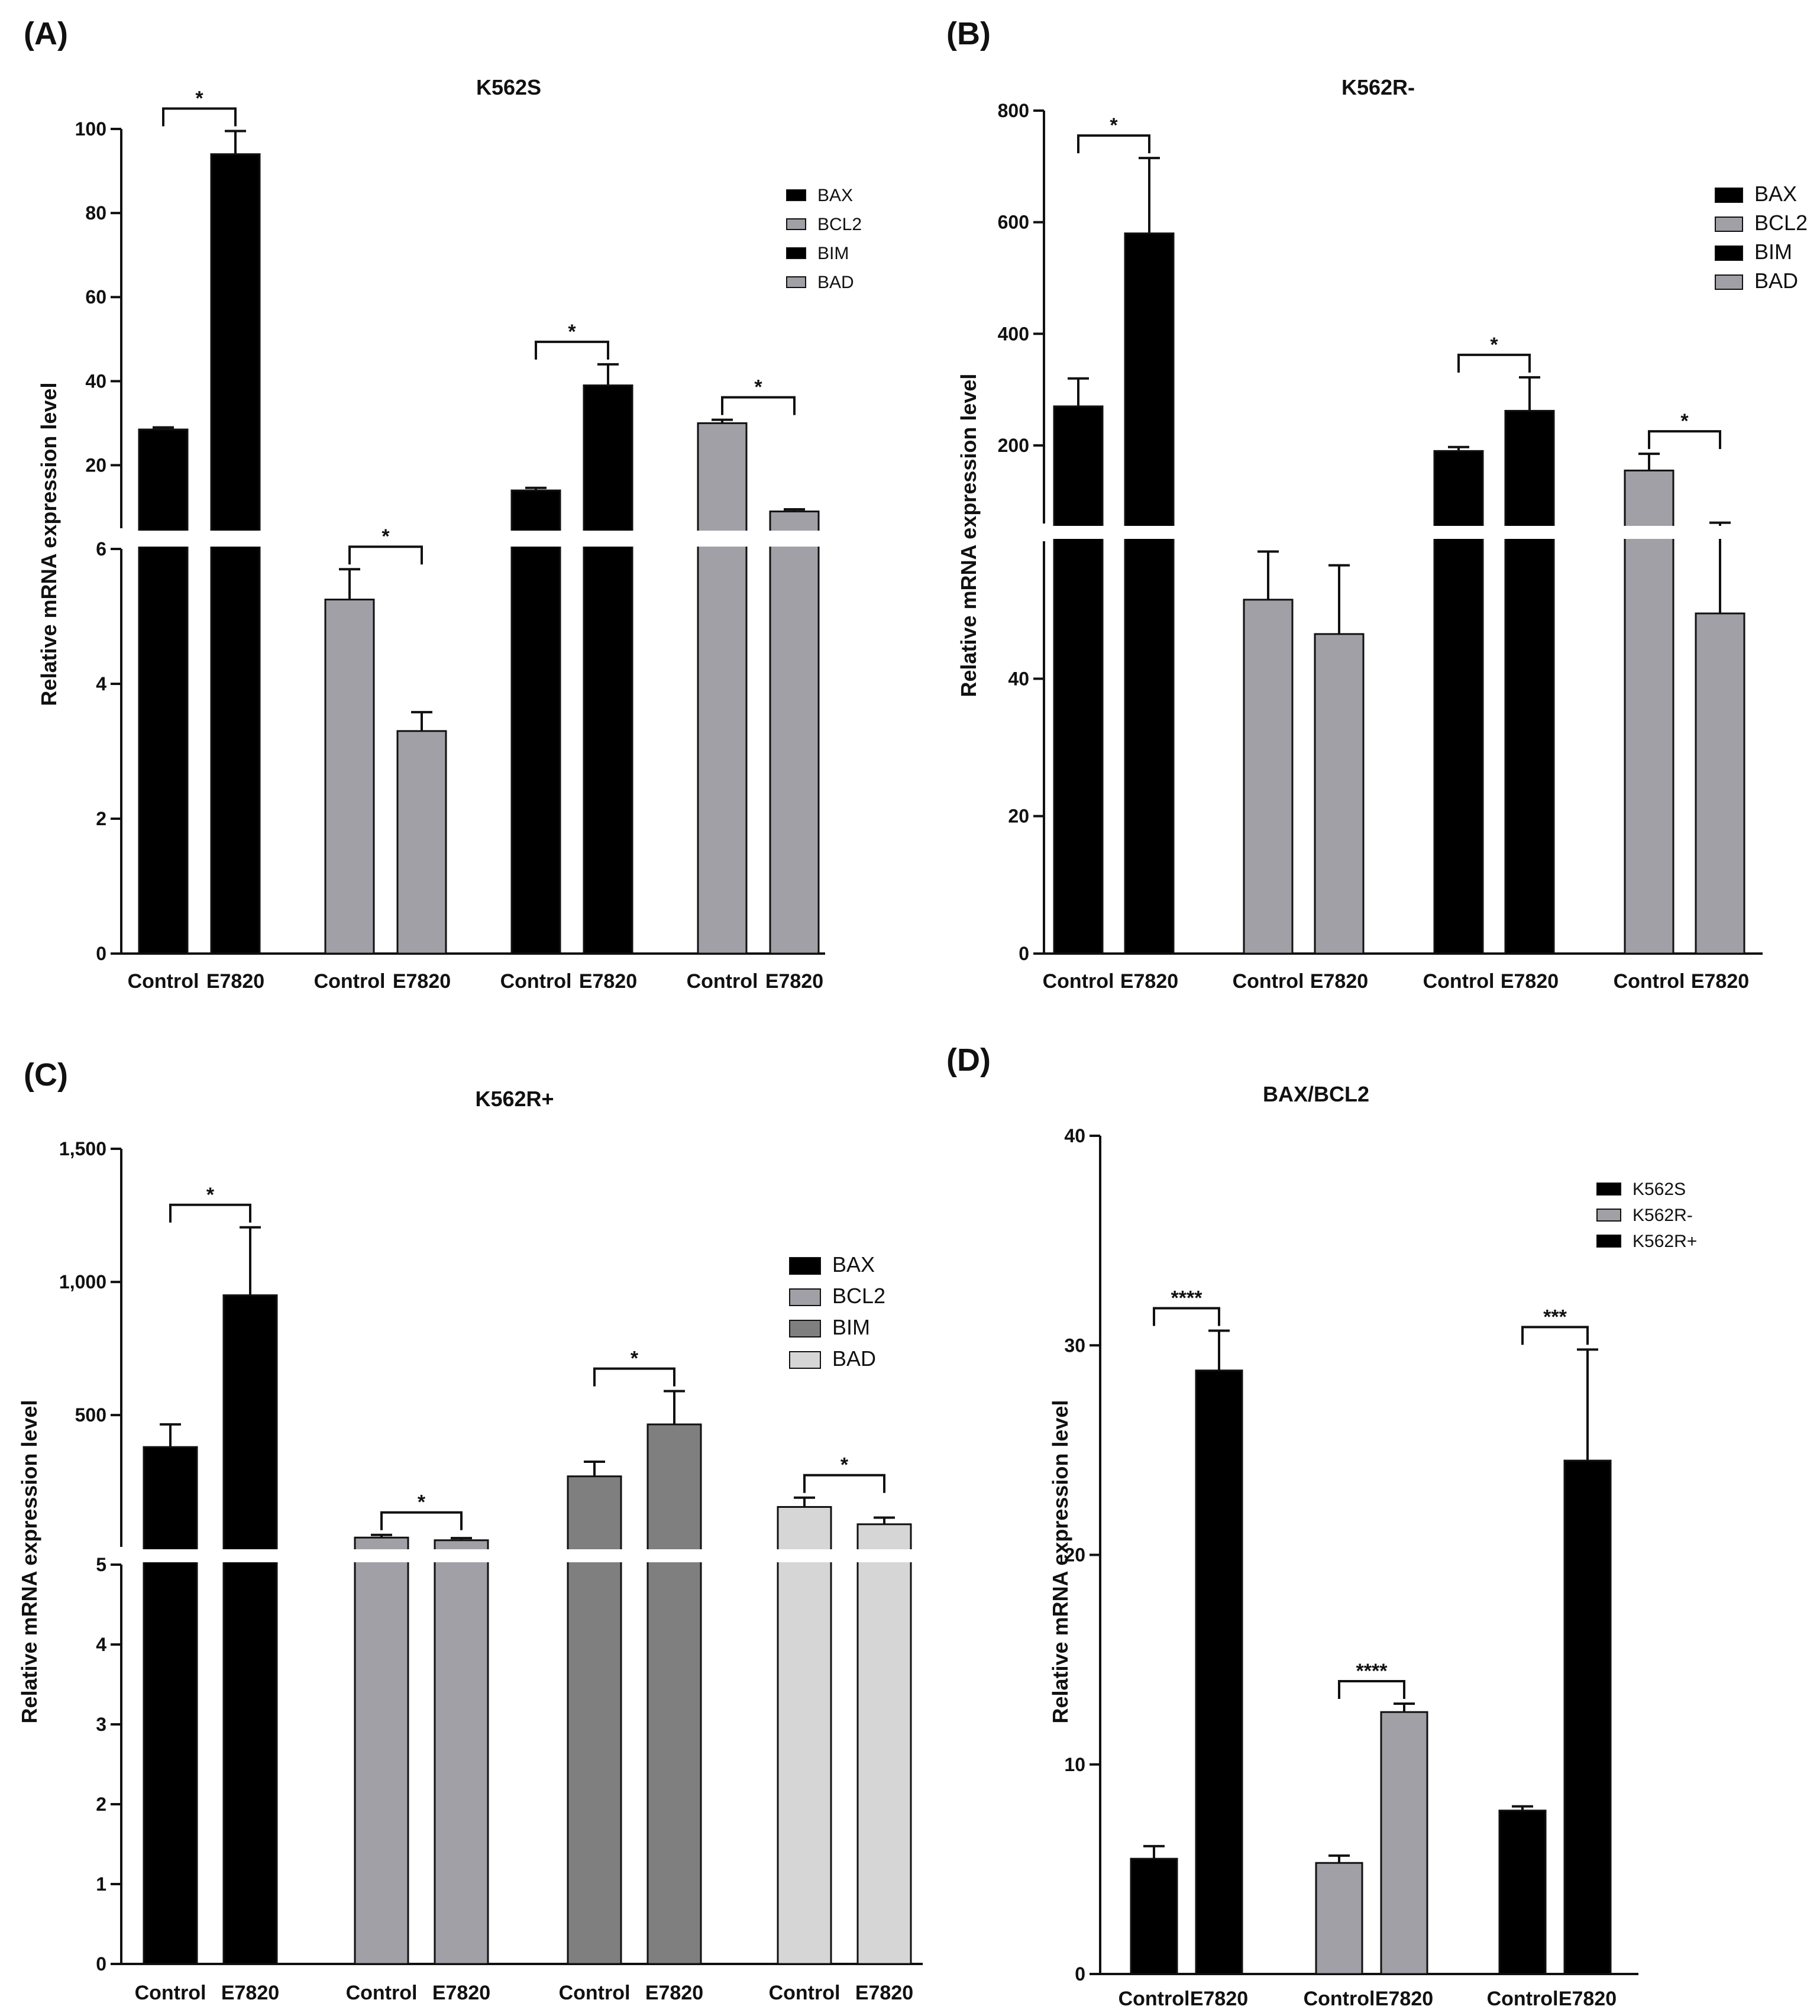  What do you see at coordinates (1659, 1189) in the screenshot?
I see `legend-label: K562S` at bounding box center [1659, 1189].